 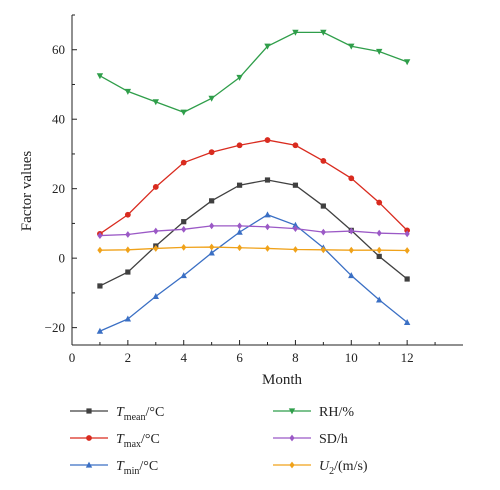 I want to click on legend-item: Tmax/°C, so click(x=115, y=441).